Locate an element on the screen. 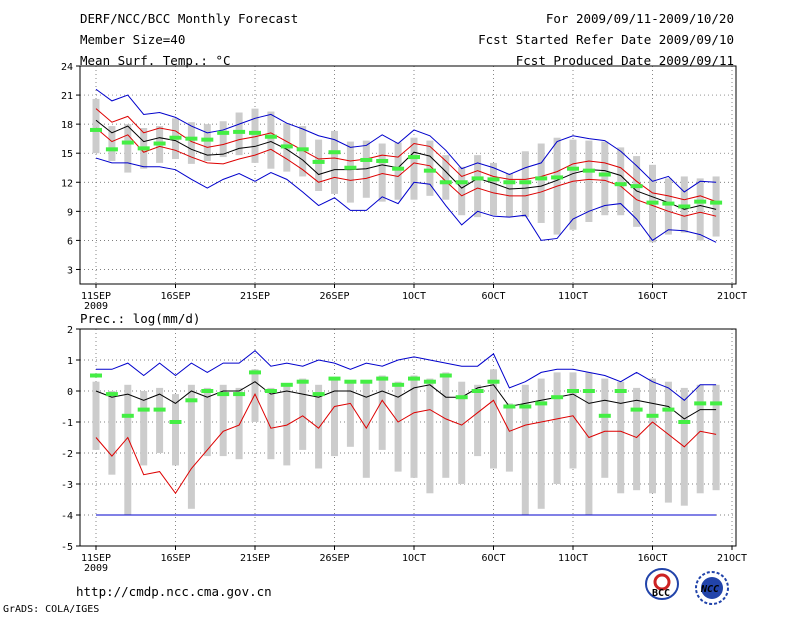  prec-line-max is located at coordinates (406, 375).